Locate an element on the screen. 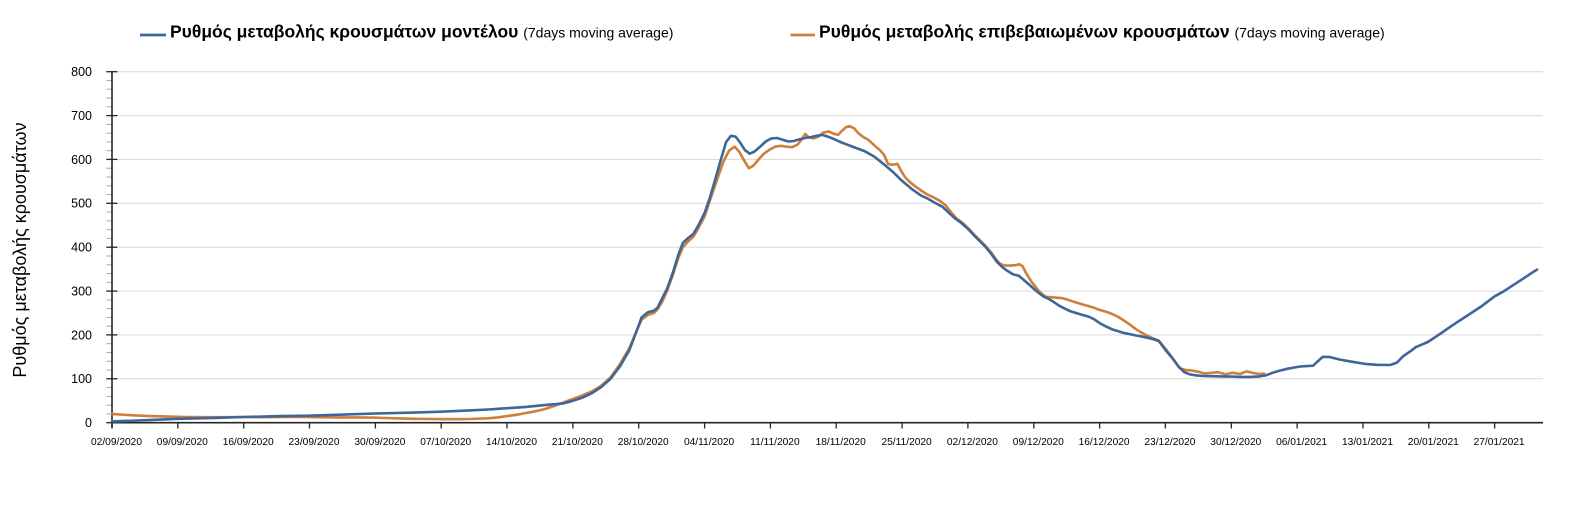 The width and height of the screenshot is (1580, 510). svg-text: 14/10/2020 is located at coordinates (511, 442).